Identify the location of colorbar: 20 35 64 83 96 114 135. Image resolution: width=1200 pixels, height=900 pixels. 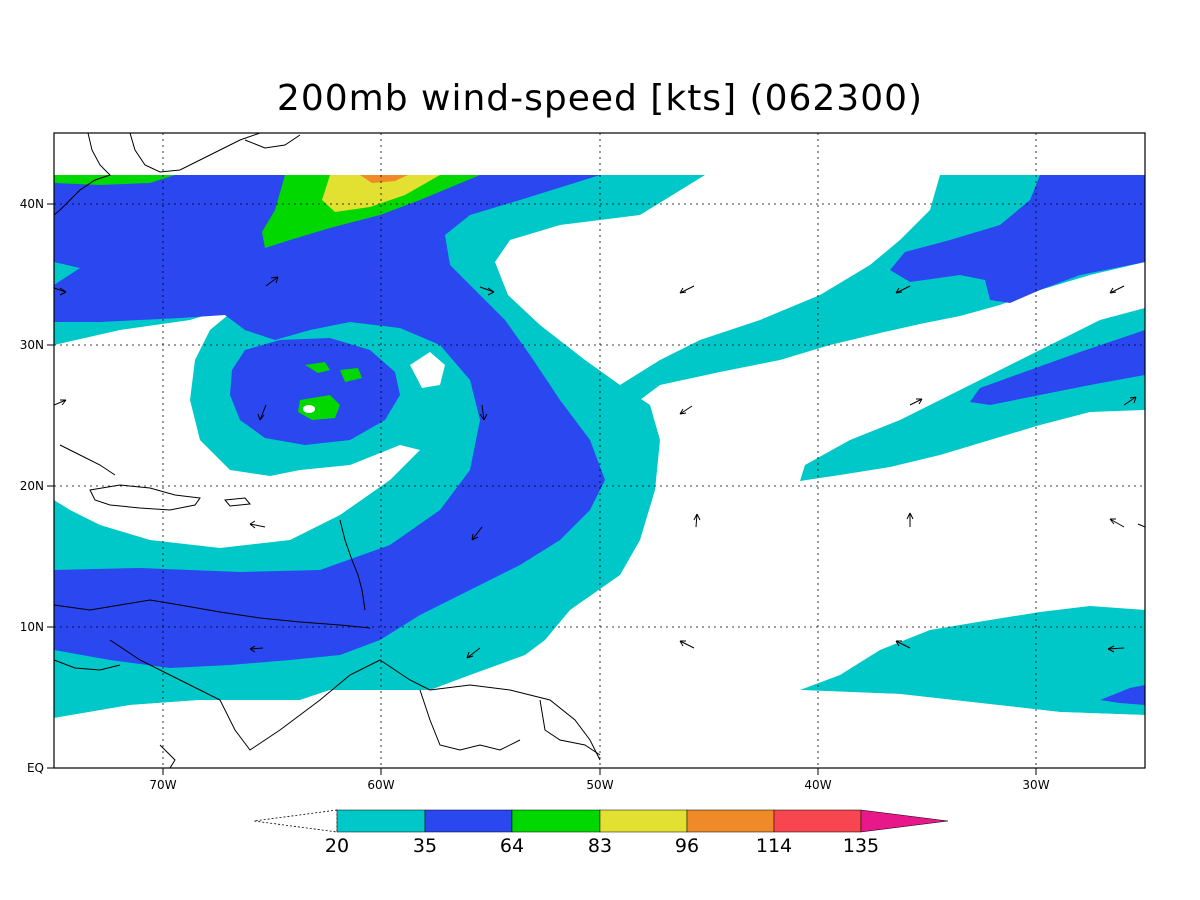
(601, 833).